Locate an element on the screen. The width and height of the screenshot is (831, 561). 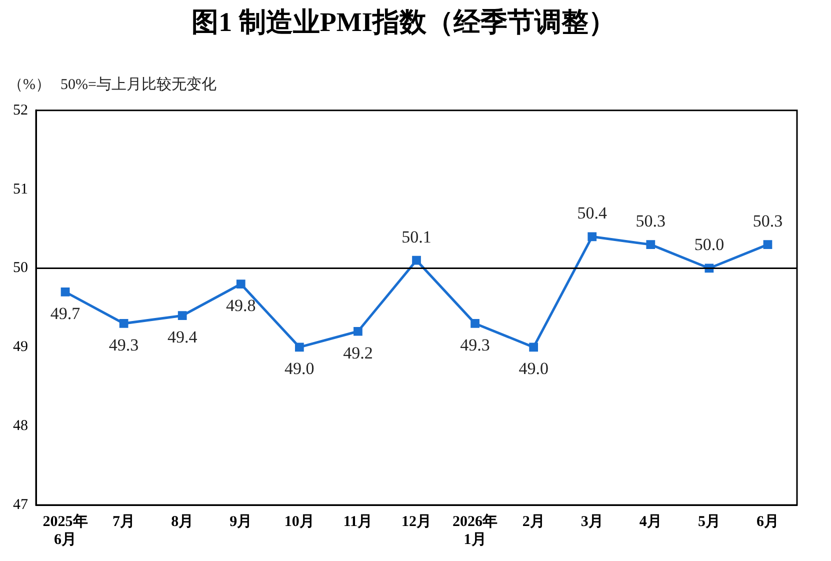
y-tick-label: 52 is located at coordinates (20, 110).